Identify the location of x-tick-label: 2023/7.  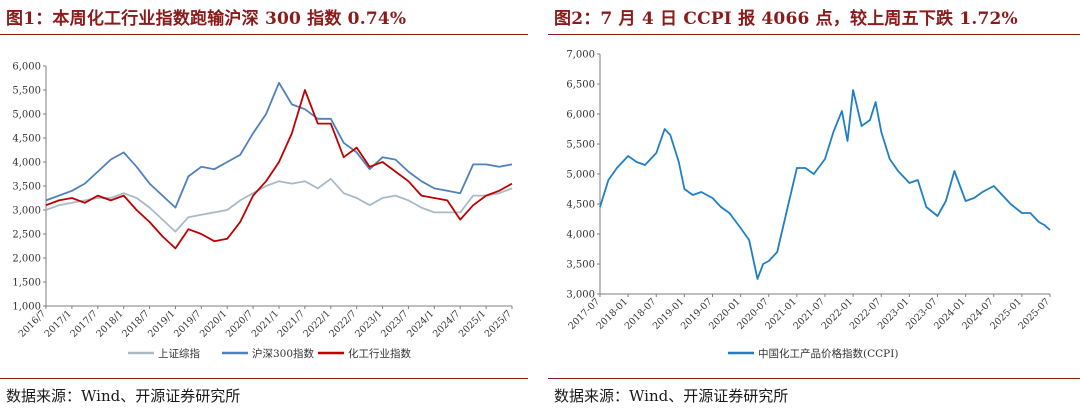
(394, 323).